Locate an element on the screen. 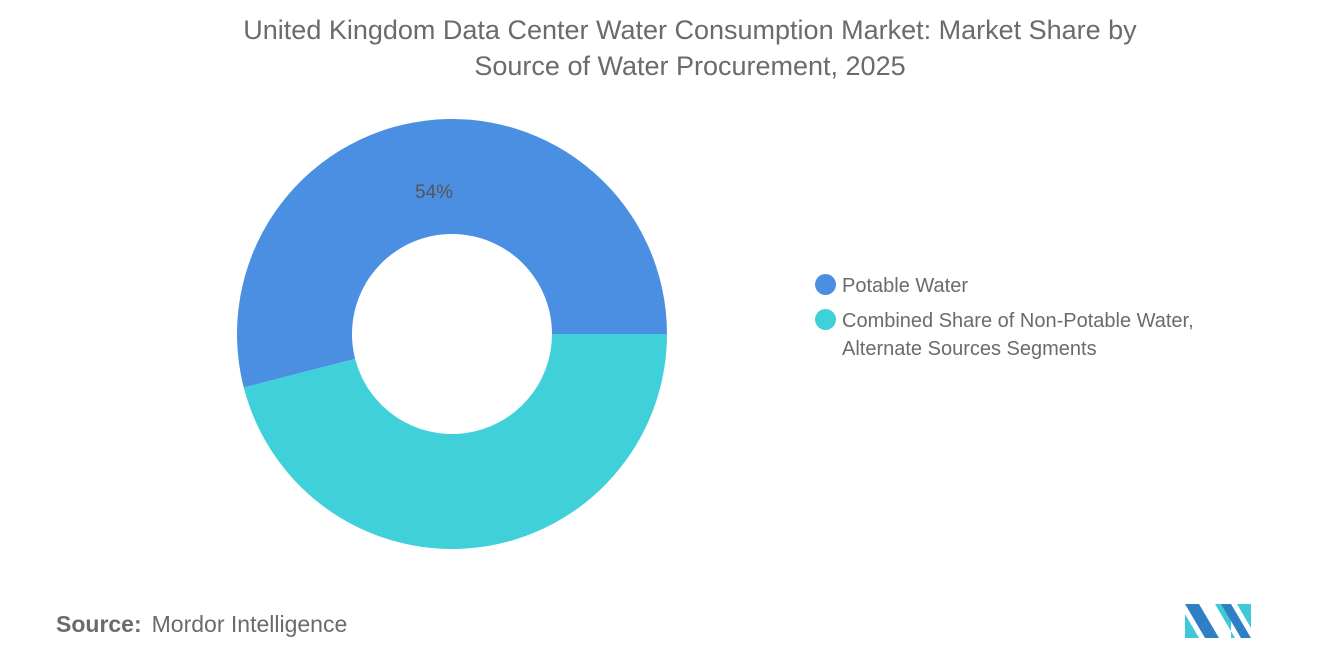 Image resolution: width=1320 pixels, height=665 pixels. source-note: Source: Mordor Intelligence is located at coordinates (201, 624).